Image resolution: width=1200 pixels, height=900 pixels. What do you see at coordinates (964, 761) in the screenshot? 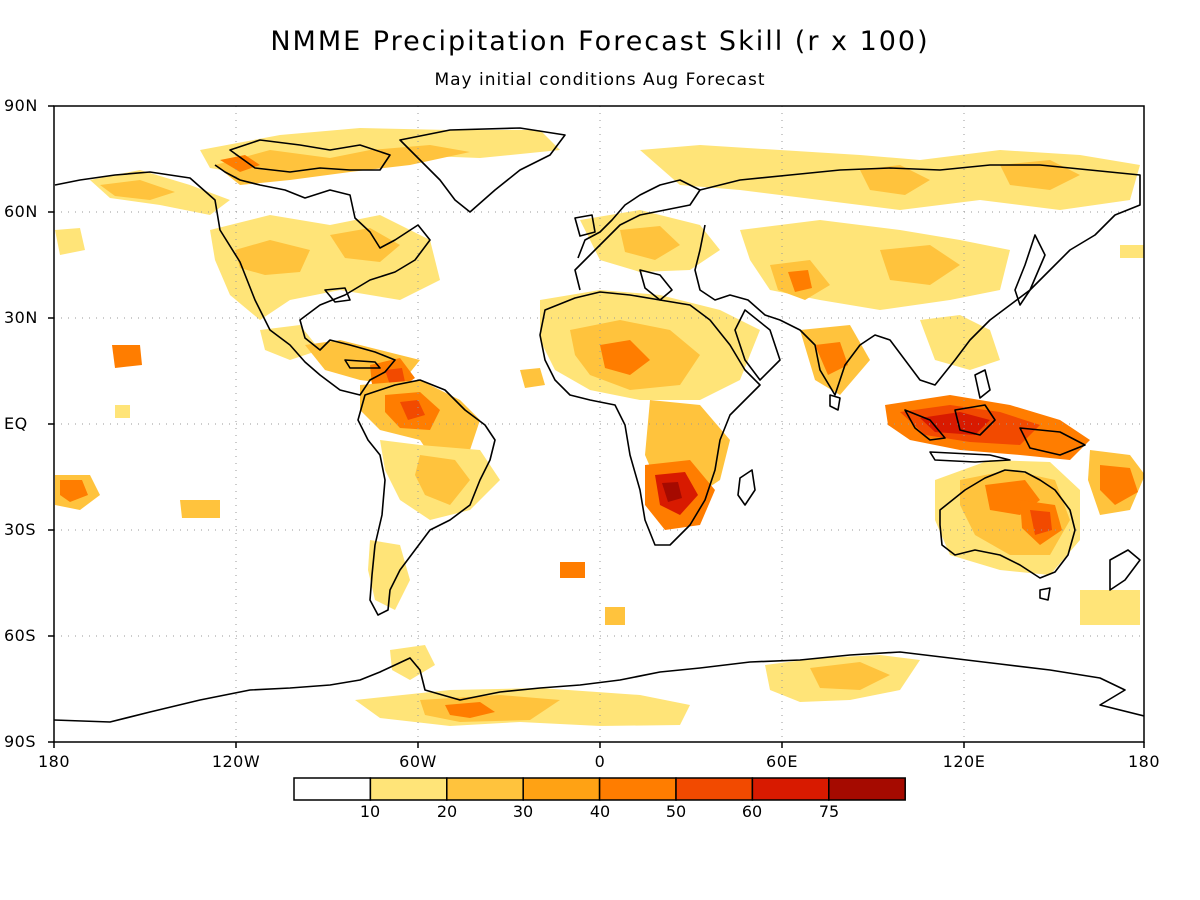
I see `lon-label-120e: 120E` at bounding box center [964, 761].